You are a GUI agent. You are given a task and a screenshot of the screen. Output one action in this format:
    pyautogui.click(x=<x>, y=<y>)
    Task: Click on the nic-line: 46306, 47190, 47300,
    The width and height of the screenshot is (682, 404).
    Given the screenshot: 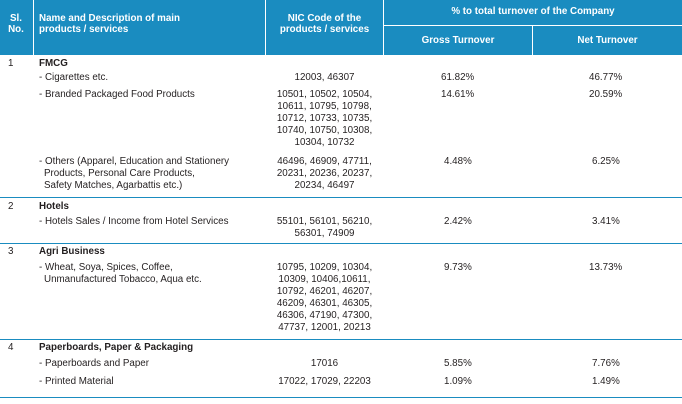 What is the action you would take?
    pyautogui.click(x=324, y=315)
    